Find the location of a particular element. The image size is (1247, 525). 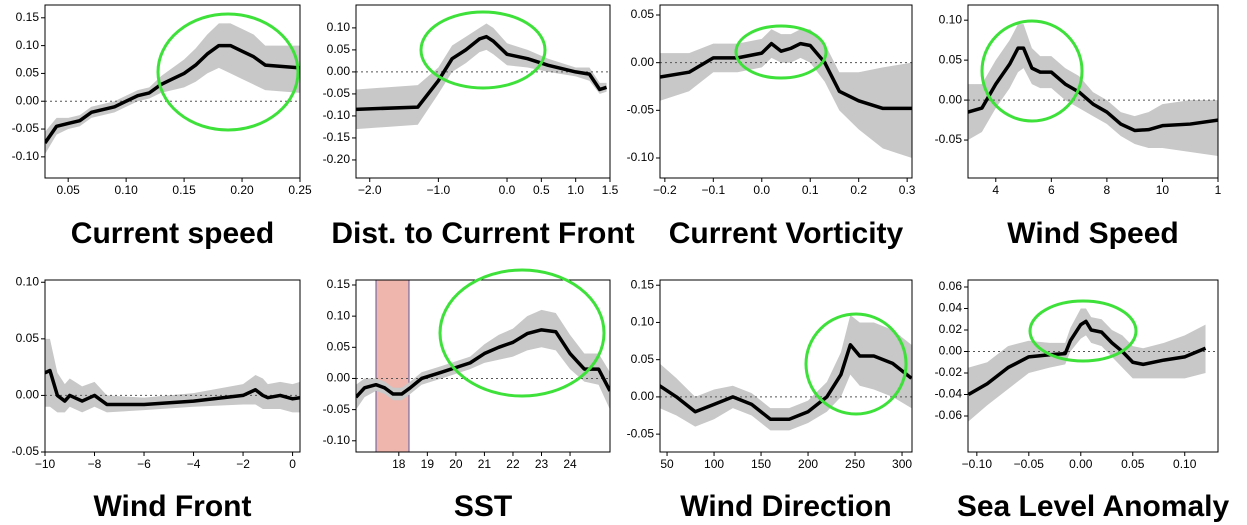

x-tick-label: 100 is located at coordinates (714, 464).